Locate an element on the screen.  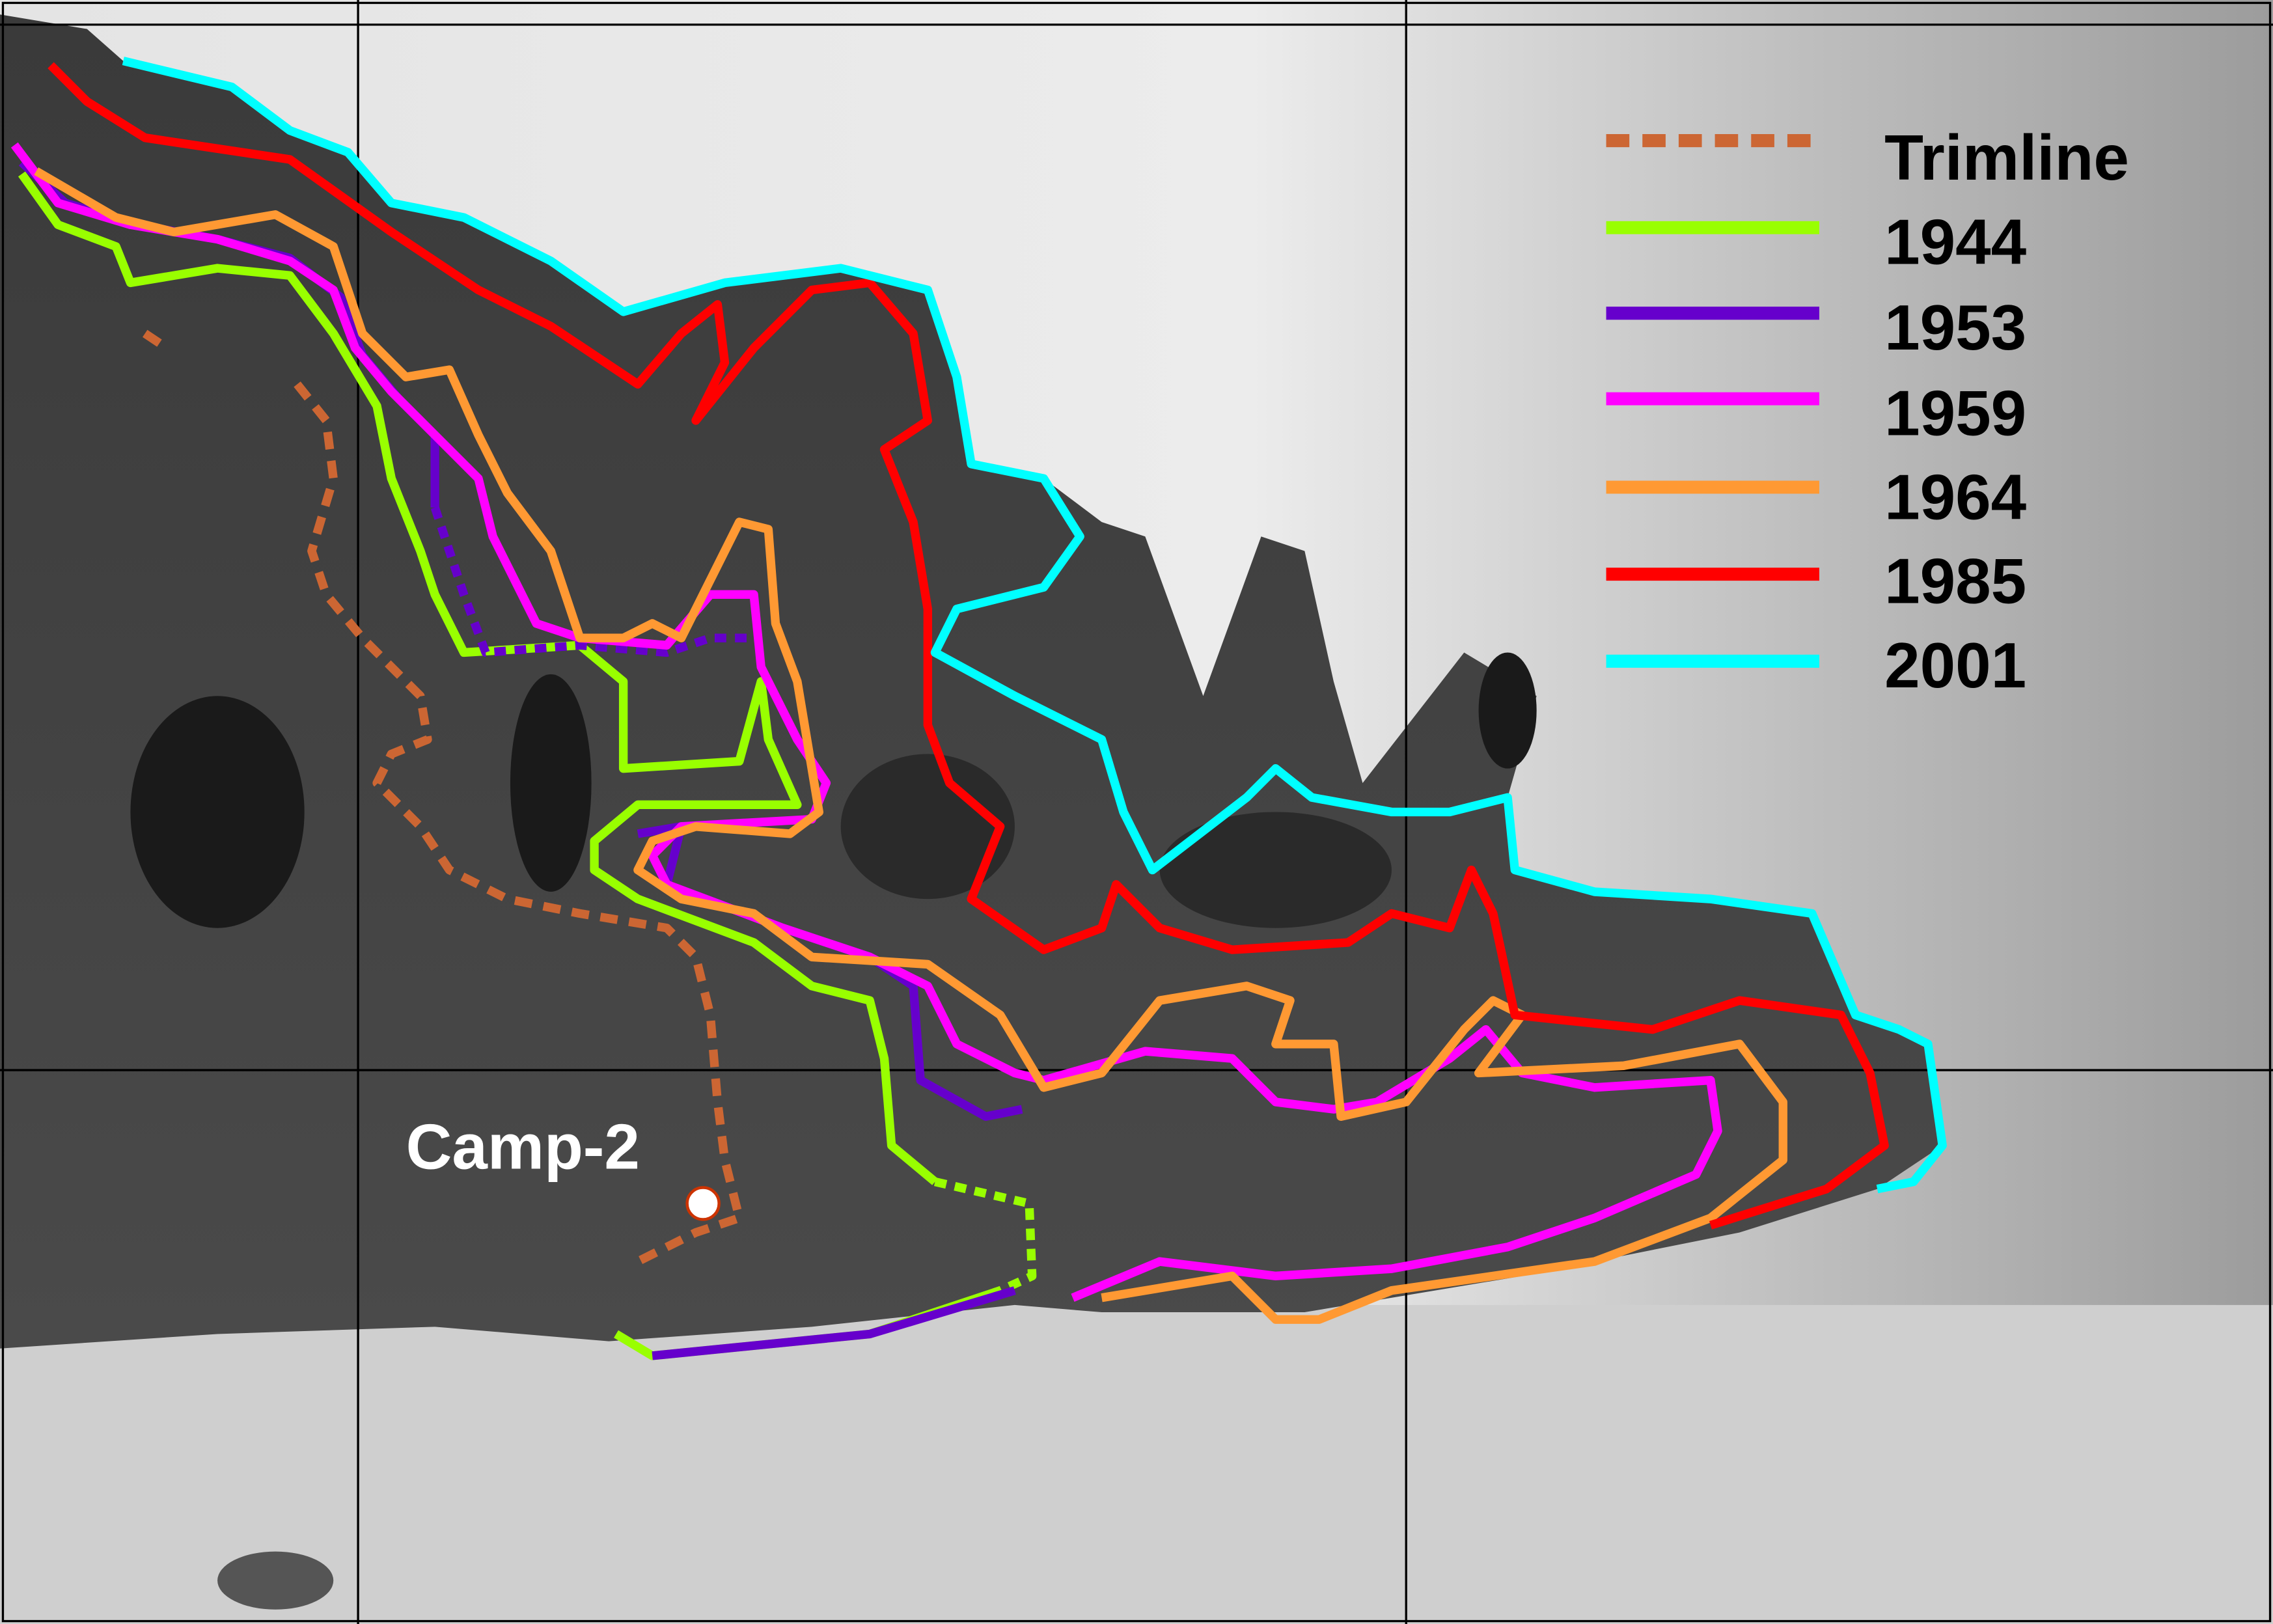
camp-2-dot is located at coordinates (703, 1203).